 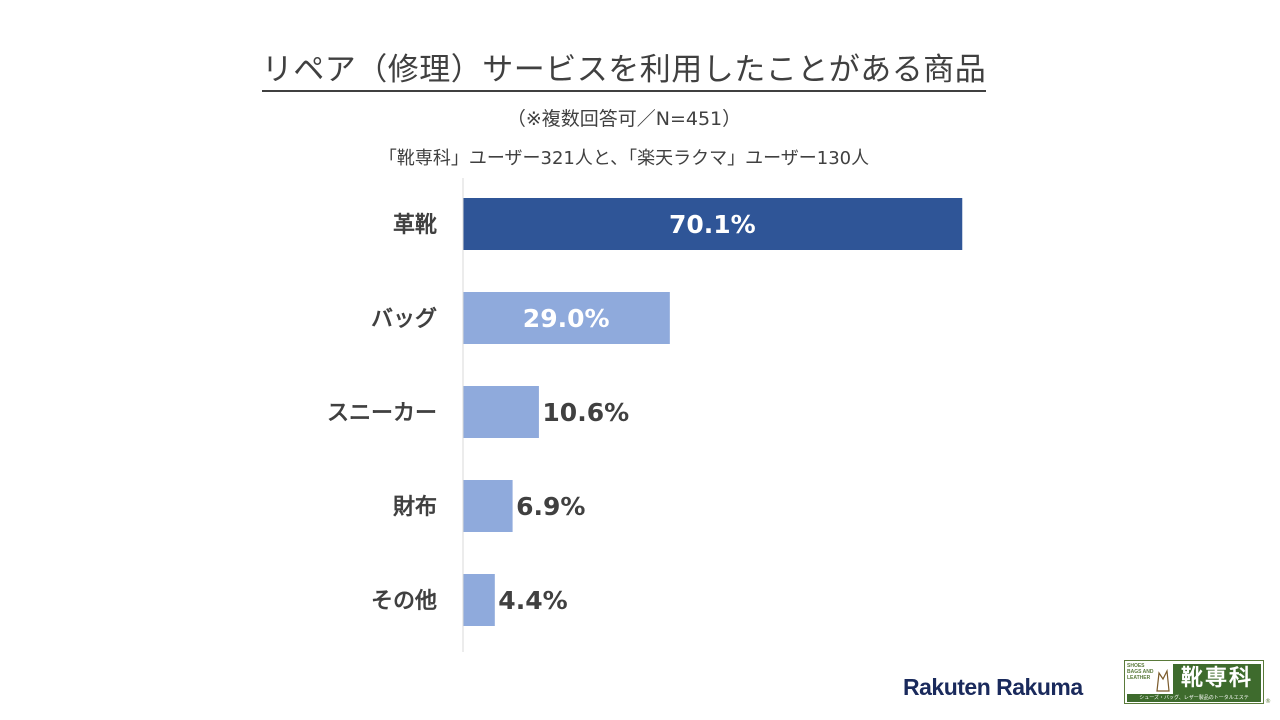 What do you see at coordinates (1194, 698) in the screenshot?
I see `kutsu-senka-tagline: シューズ・バッグ、レザー製品のトータルエステ` at bounding box center [1194, 698].